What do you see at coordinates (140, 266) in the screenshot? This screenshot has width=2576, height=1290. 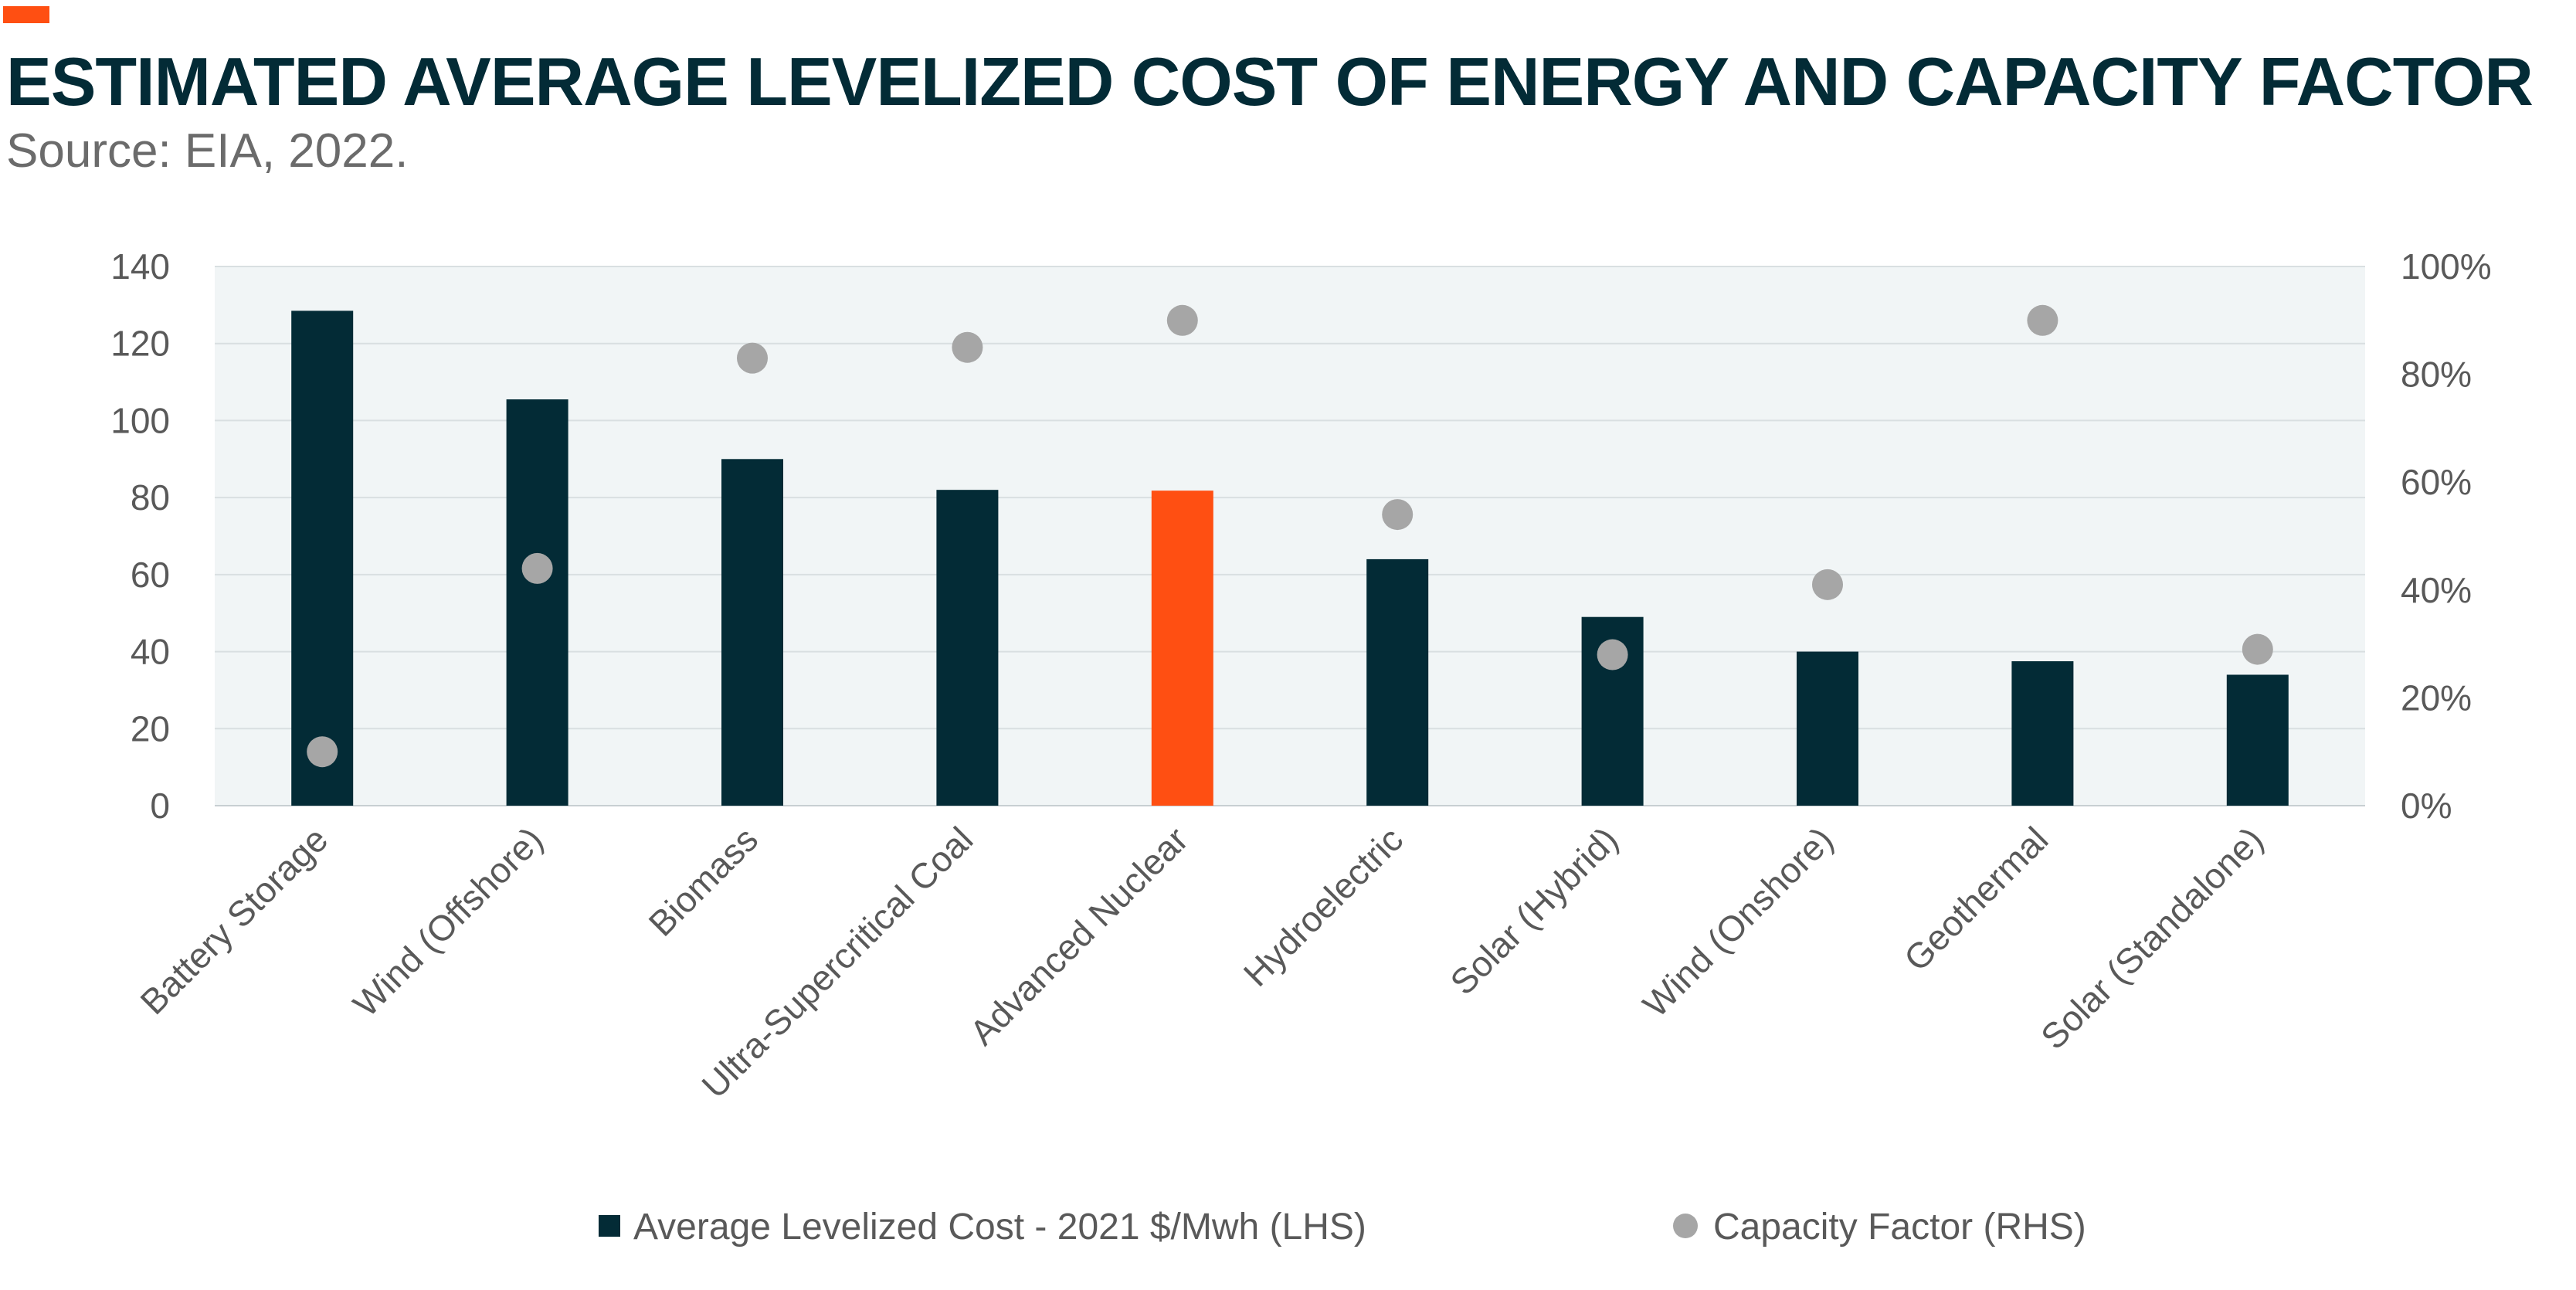 I see `left-tick-label: 140` at bounding box center [140, 266].